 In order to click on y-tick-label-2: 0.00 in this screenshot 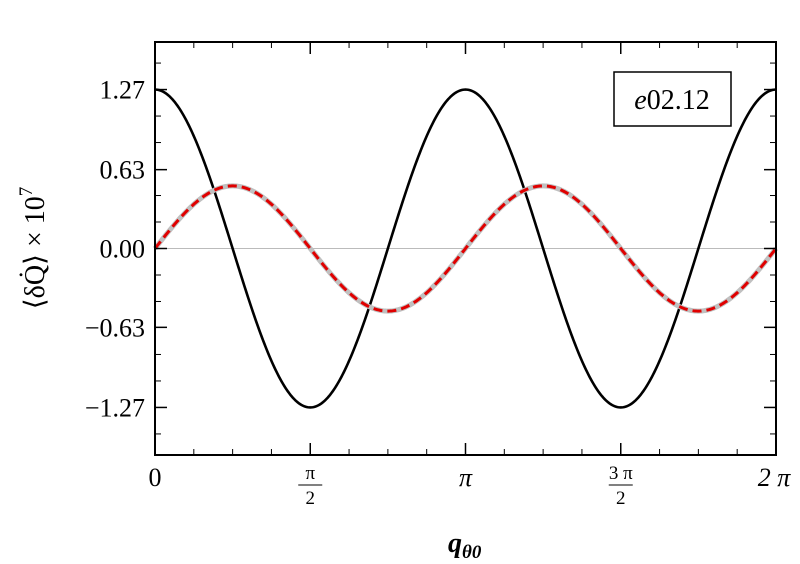, I will do `click(123, 249)`.